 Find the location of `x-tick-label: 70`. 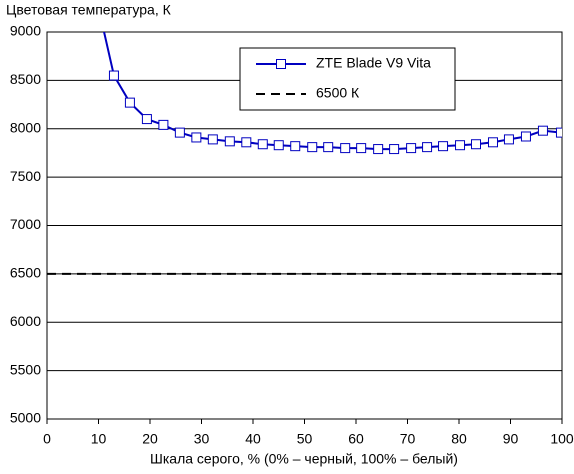

x-tick-label: 70 is located at coordinates (408, 439).